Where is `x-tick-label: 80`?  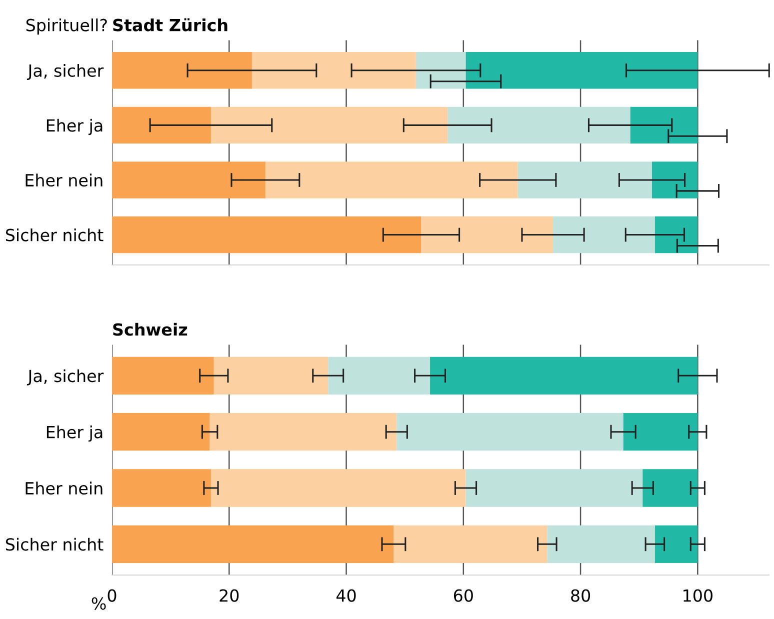 x-tick-label: 80 is located at coordinates (580, 595).